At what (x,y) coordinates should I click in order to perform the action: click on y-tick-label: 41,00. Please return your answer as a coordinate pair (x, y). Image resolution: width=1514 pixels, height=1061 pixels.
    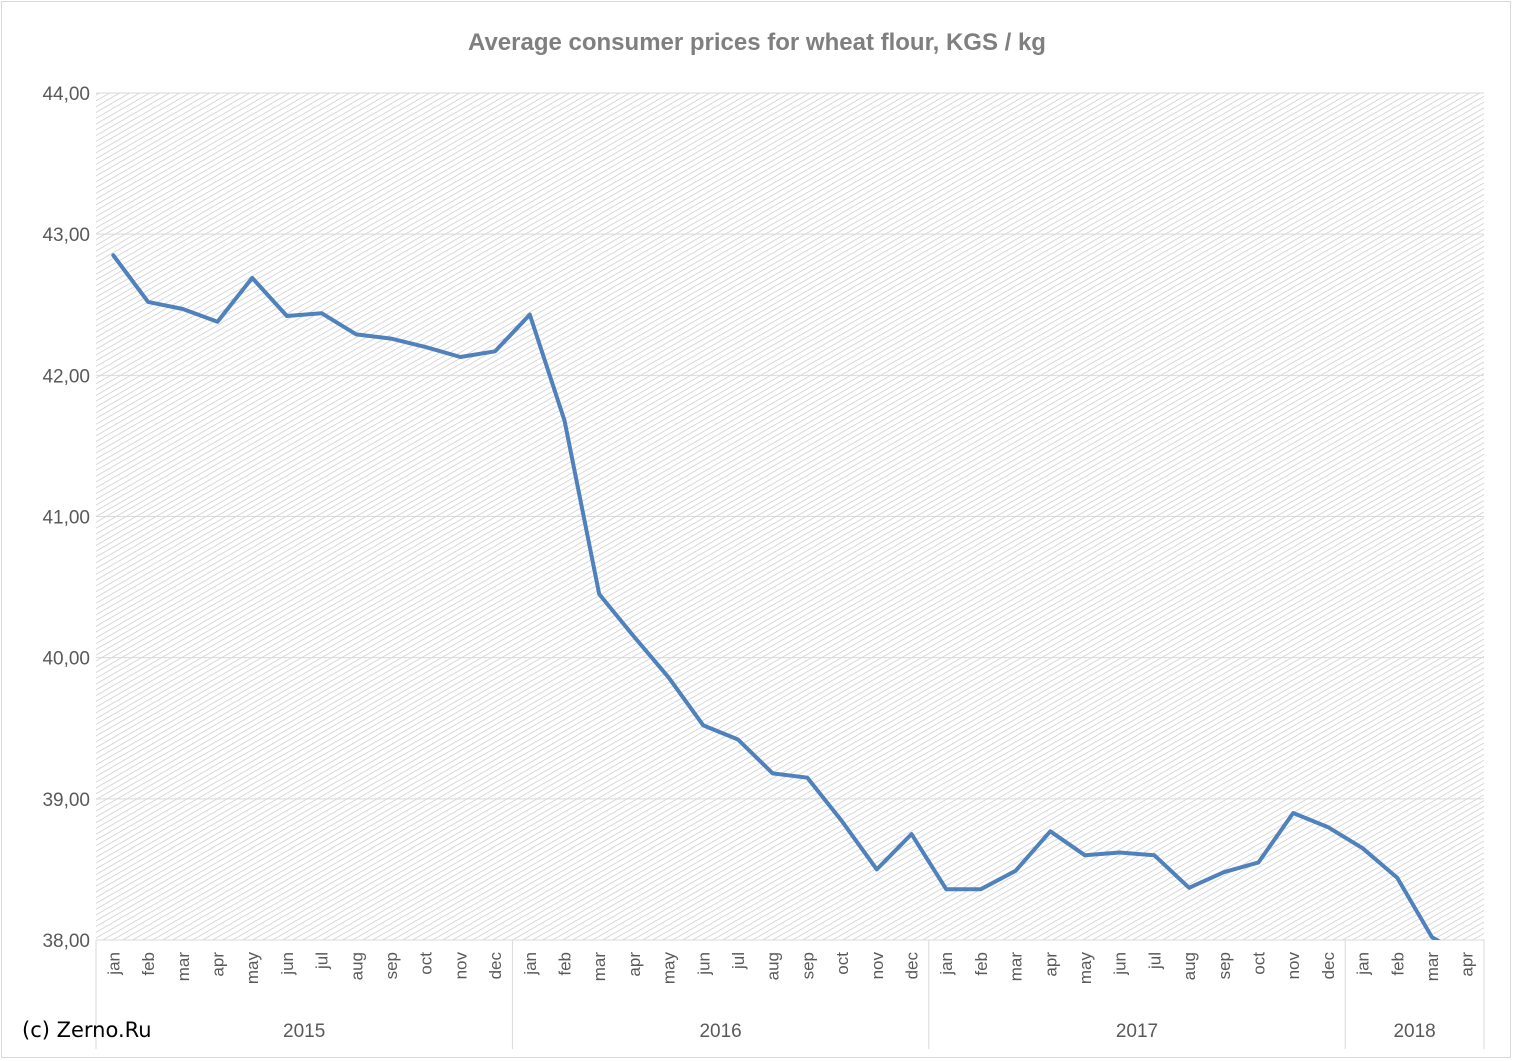
    Looking at the image, I should click on (66, 518).